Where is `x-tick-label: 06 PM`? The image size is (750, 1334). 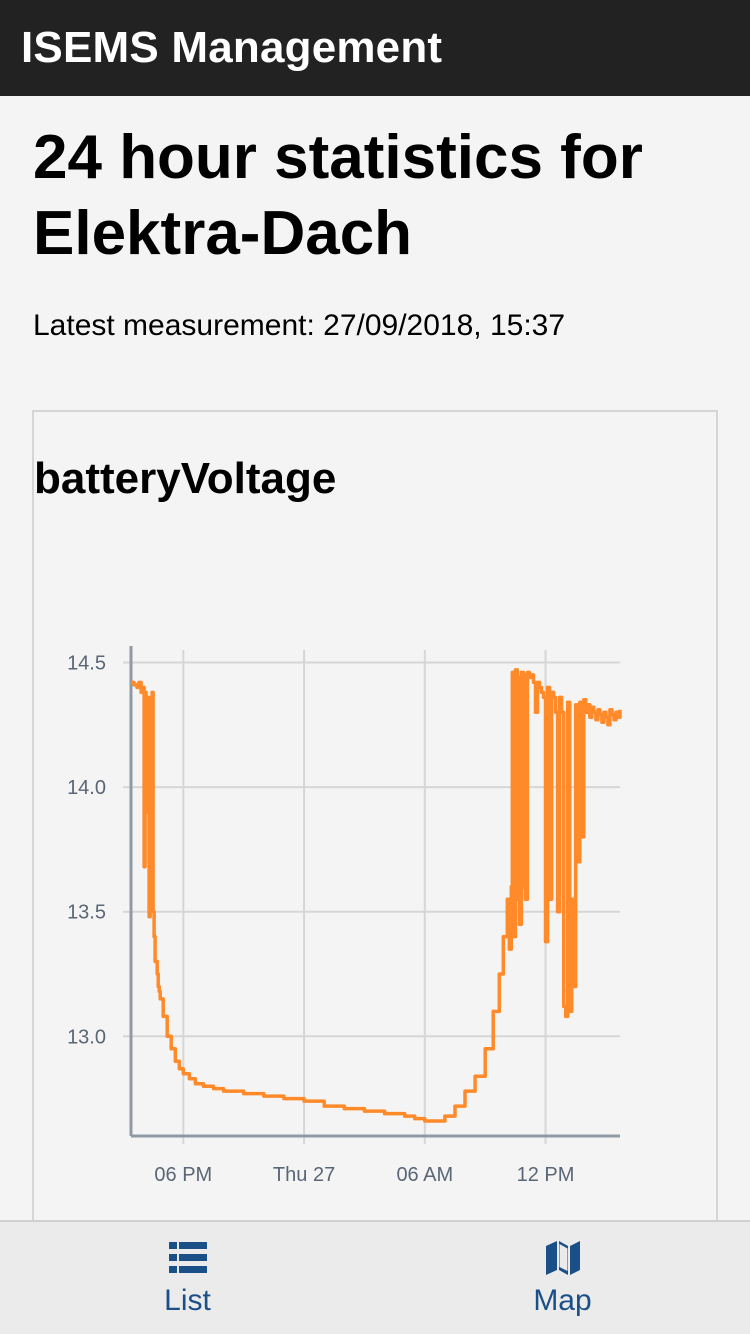
x-tick-label: 06 PM is located at coordinates (183, 1175).